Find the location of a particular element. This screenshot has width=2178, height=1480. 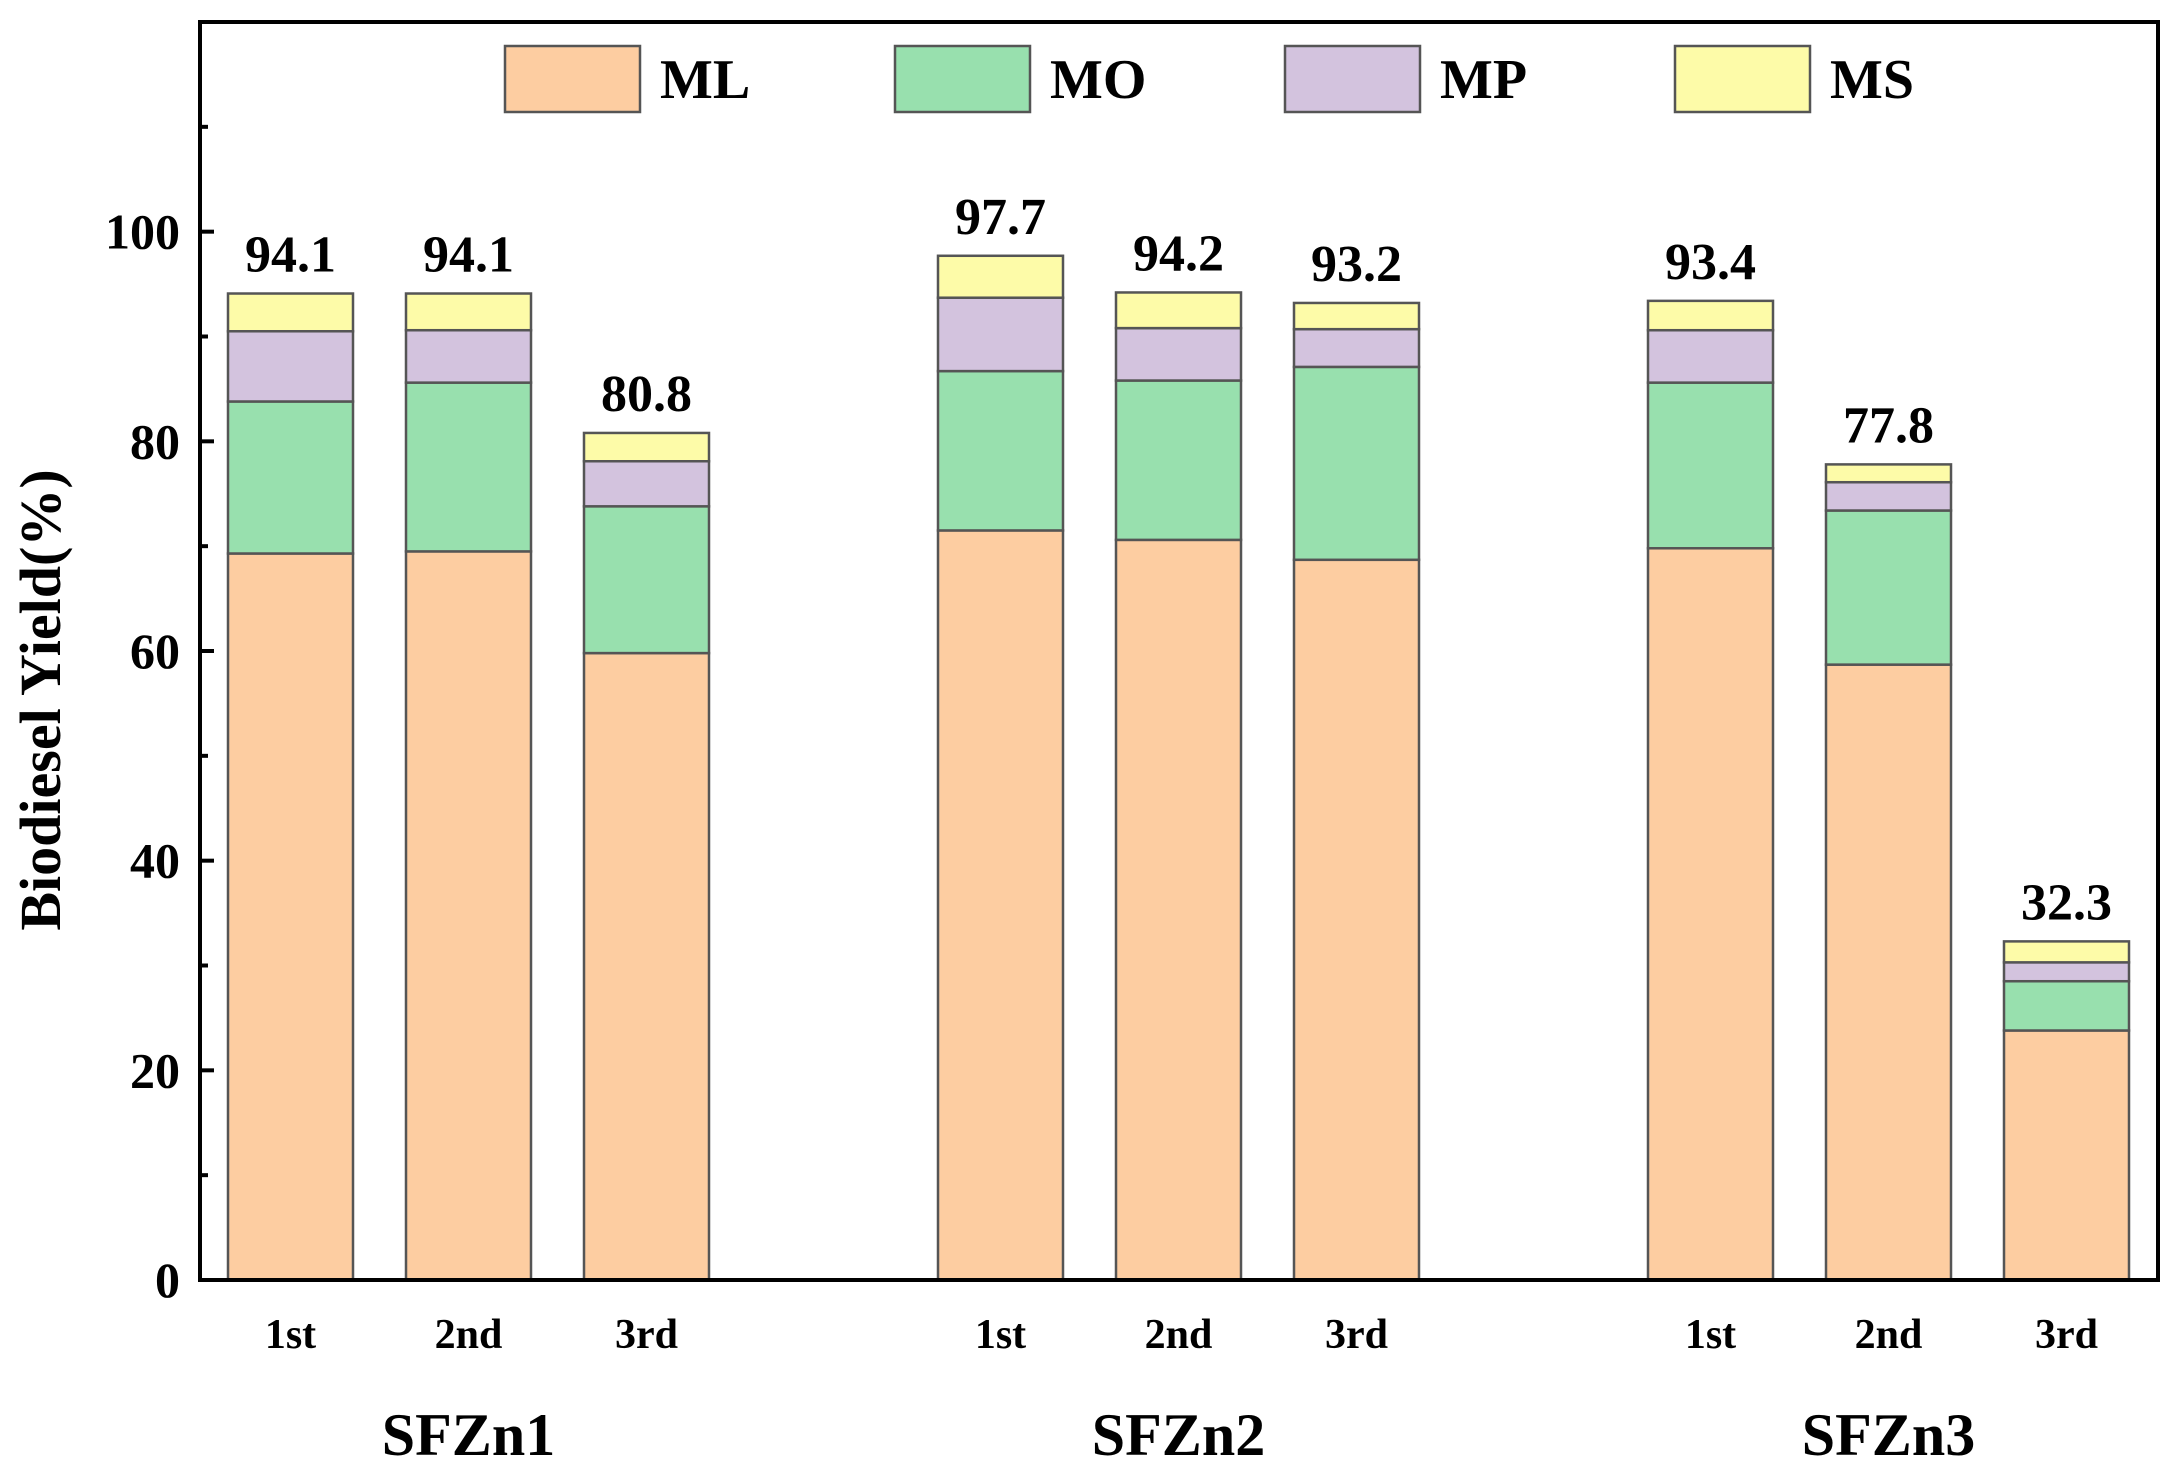

total-label-sfzn3-3rd: 32.3 is located at coordinates (2066, 902).